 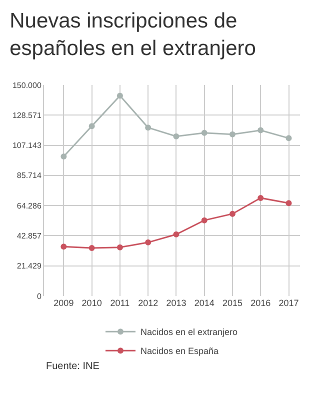 I want to click on x-tick-label: 2016, so click(x=260, y=303).